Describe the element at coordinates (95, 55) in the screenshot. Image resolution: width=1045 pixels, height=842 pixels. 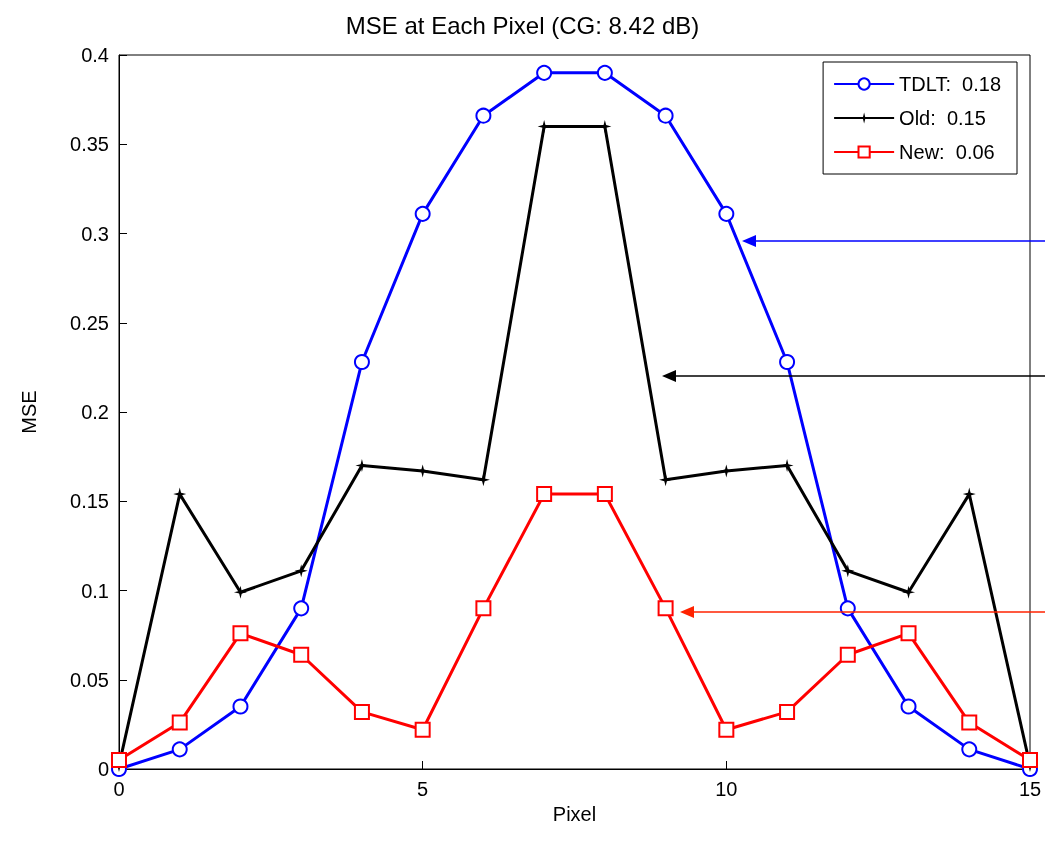
I see `y-tick-label: 0.4` at that location.